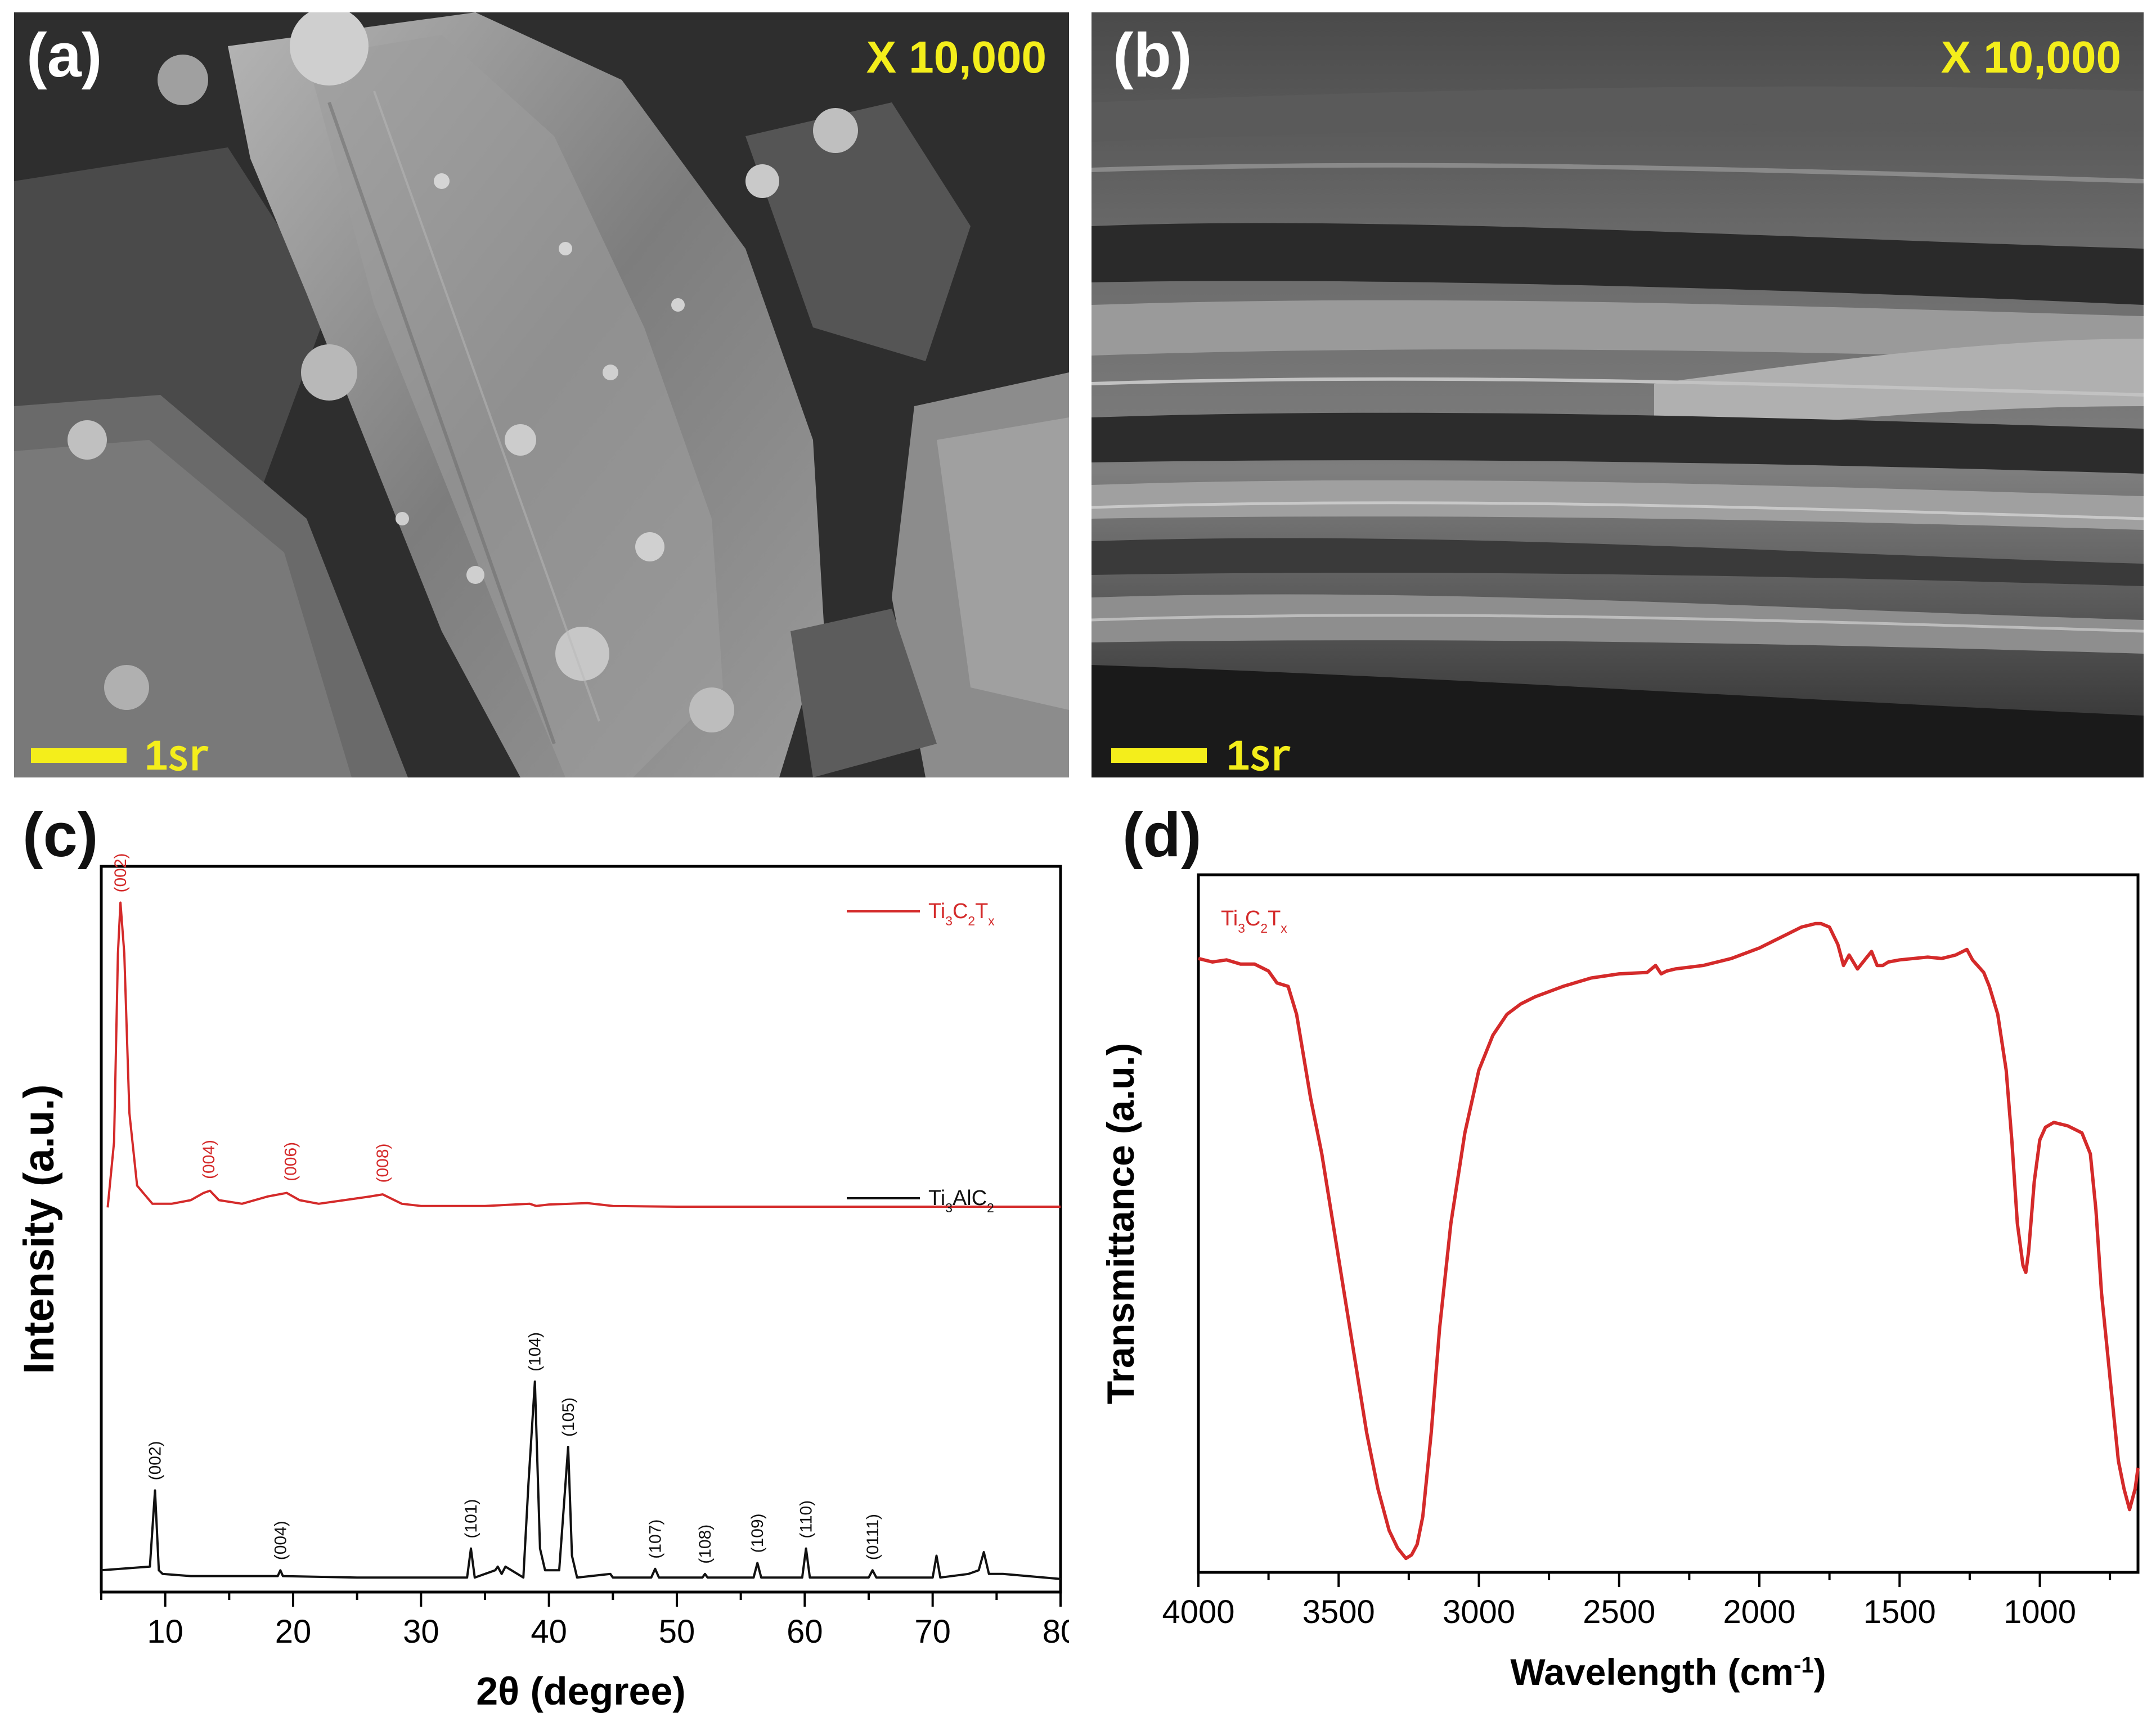 The height and width of the screenshot is (1731, 2156). Describe the element at coordinates (655, 1539) in the screenshot. I see `peak-label: (107)` at that location.